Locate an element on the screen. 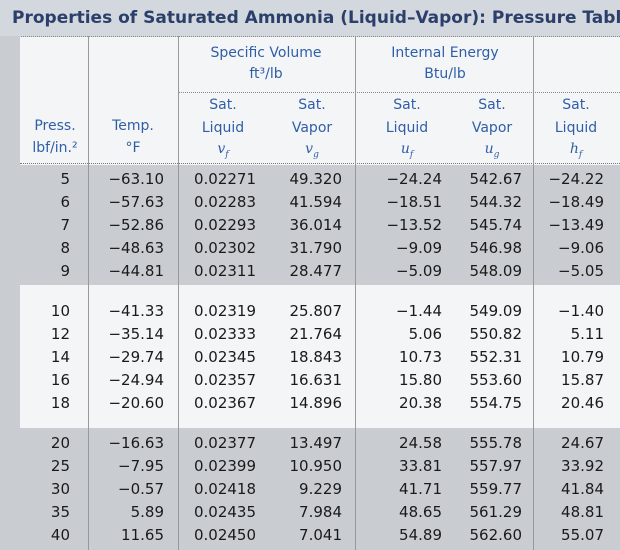 The height and width of the screenshot is (550, 620). table-cell: 0.02311 is located at coordinates (224, 271).